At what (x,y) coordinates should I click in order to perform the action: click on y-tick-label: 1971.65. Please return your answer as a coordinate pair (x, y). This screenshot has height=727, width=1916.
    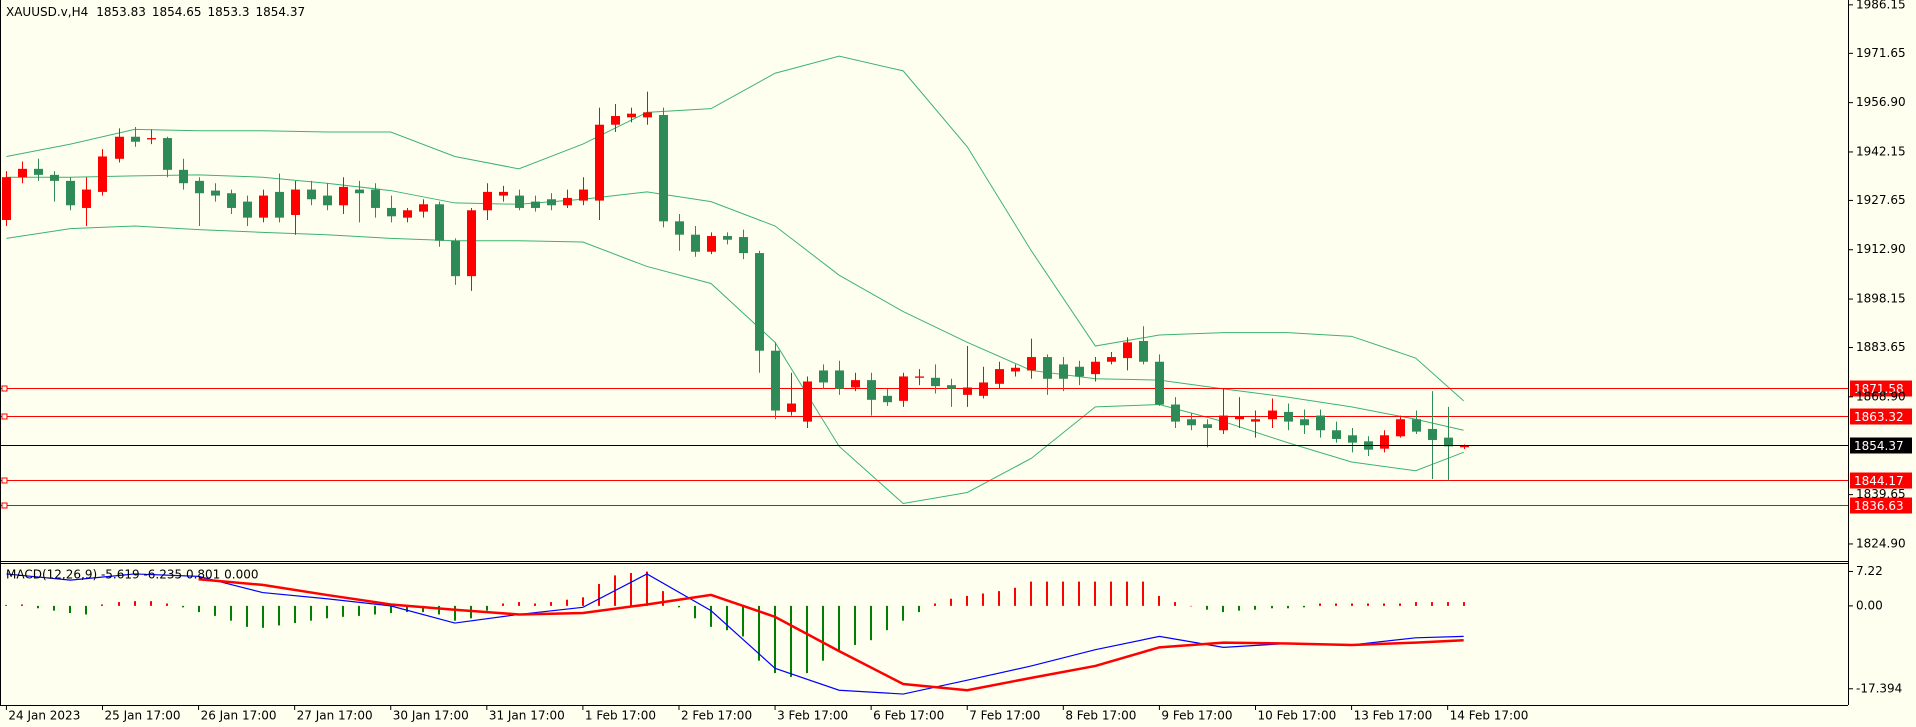
    Looking at the image, I should click on (1881, 53).